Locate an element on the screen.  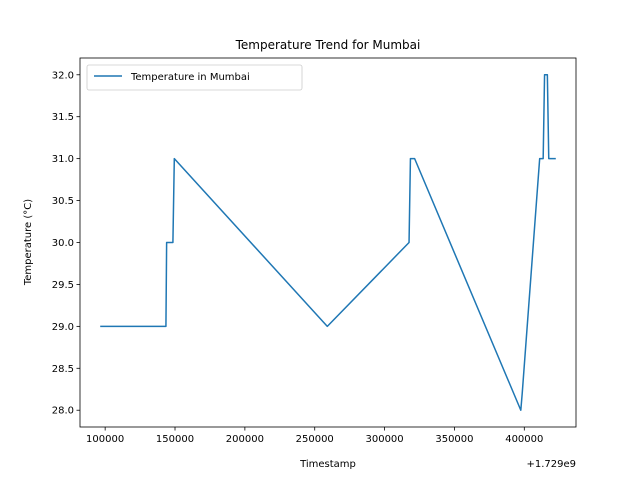
x-tick-label: 250000 is located at coordinates (315, 439).